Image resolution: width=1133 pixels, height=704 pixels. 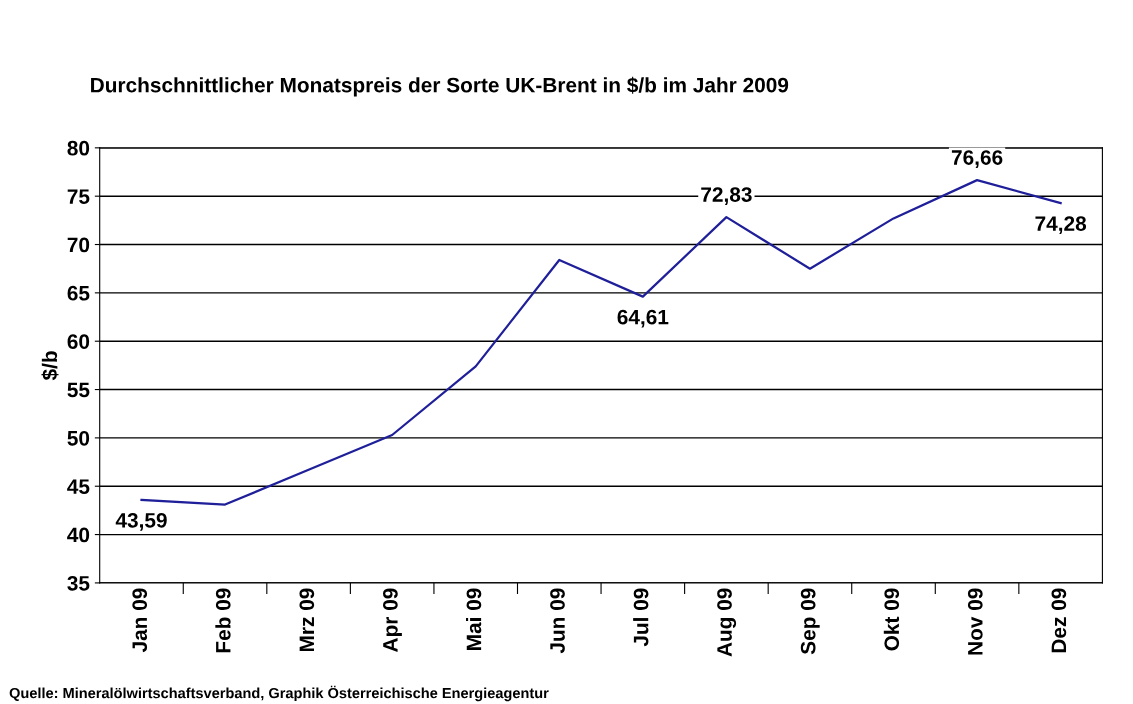 What do you see at coordinates (78, 148) in the screenshot?
I see `y-tick-label: 80` at bounding box center [78, 148].